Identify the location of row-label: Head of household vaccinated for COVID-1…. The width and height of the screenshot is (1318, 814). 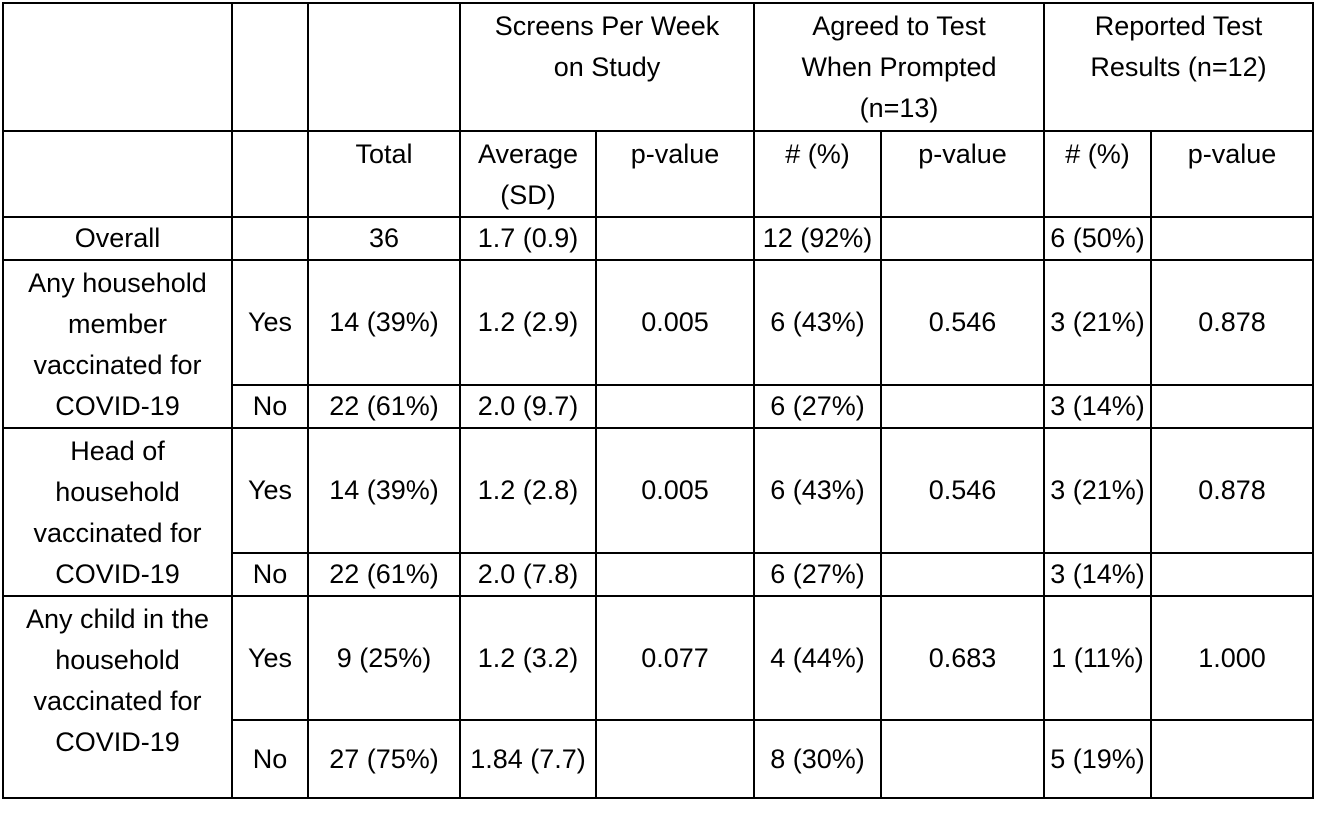
(117, 512).